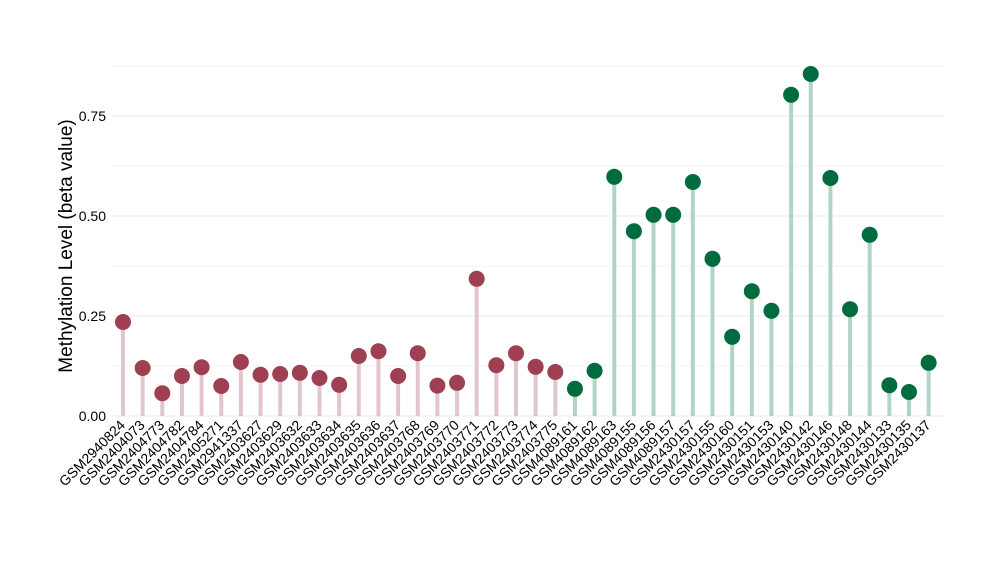 This screenshot has height=580, width=1000. Describe the element at coordinates (92, 216) in the screenshot. I see `y-tick-label: 0.50` at that location.